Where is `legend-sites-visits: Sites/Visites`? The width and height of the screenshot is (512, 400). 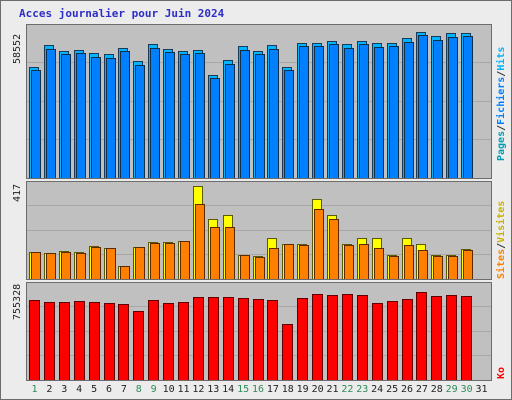 legend-sites-visits: Sites/Visites is located at coordinates (501, 240).